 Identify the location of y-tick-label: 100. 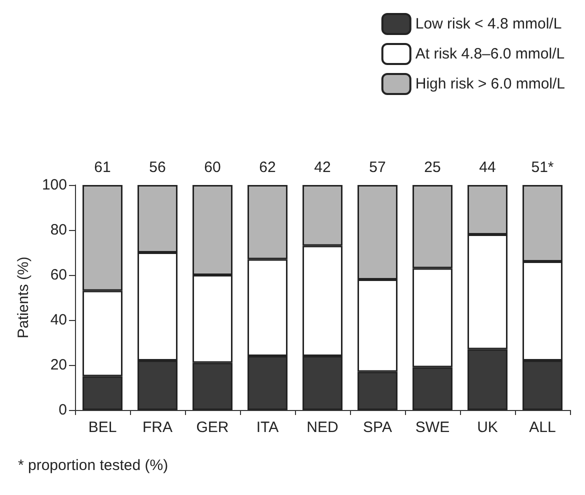
(54, 185).